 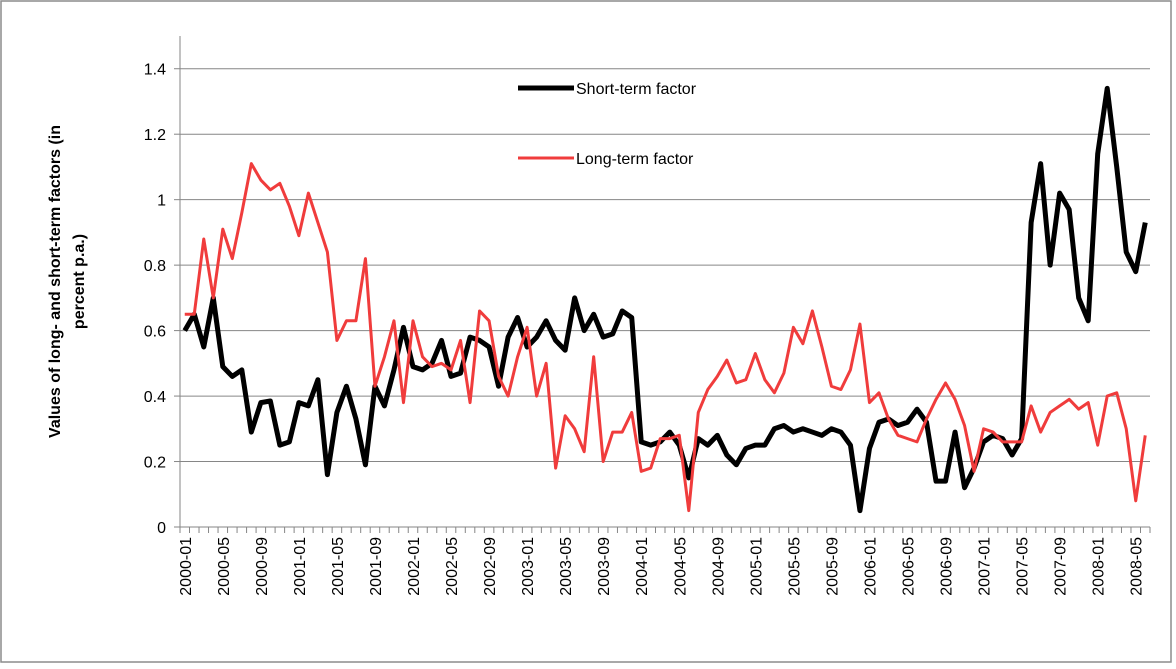 What do you see at coordinates (155, 266) in the screenshot?
I see `y-tick-label: 0.8` at bounding box center [155, 266].